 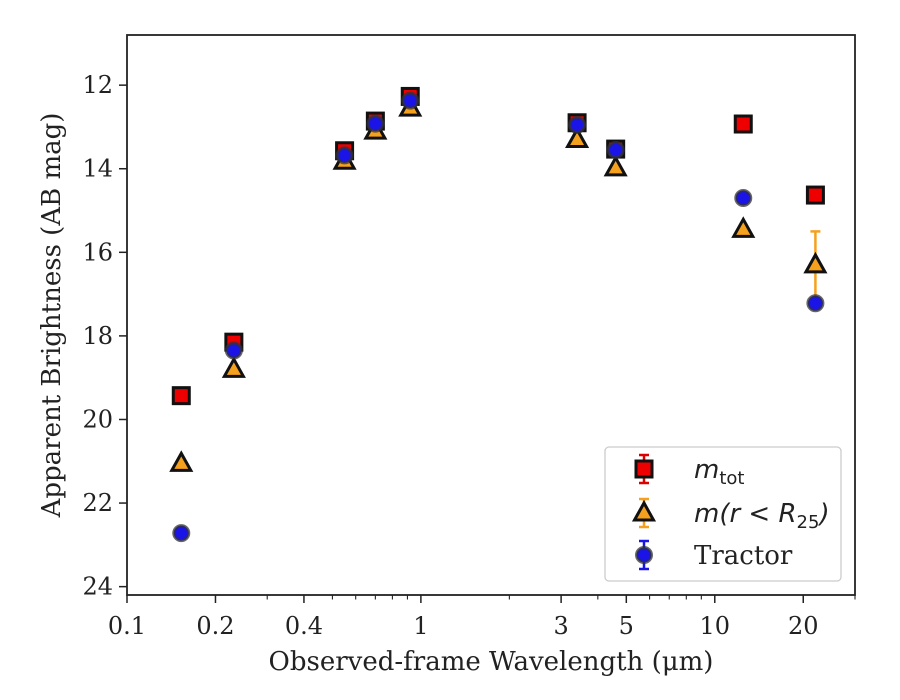 What do you see at coordinates (560, 626) in the screenshot?
I see `x-tick-label: 3` at bounding box center [560, 626].